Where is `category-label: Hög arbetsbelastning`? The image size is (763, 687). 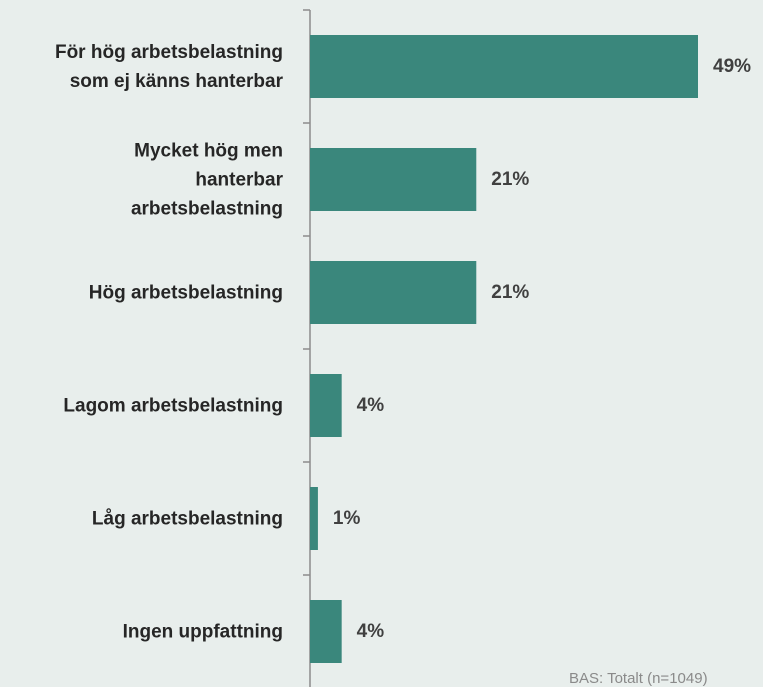
category-label: Hög arbetsbelastning is located at coordinates (185, 292).